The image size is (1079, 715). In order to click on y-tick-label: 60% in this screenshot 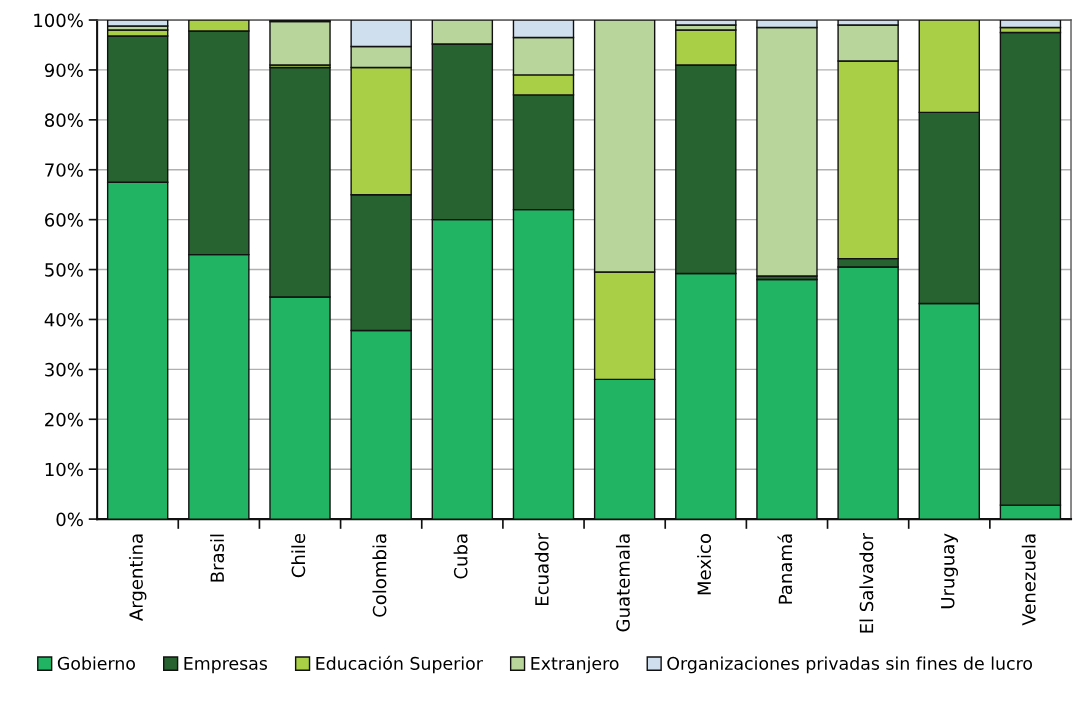, I will do `click(64, 220)`.